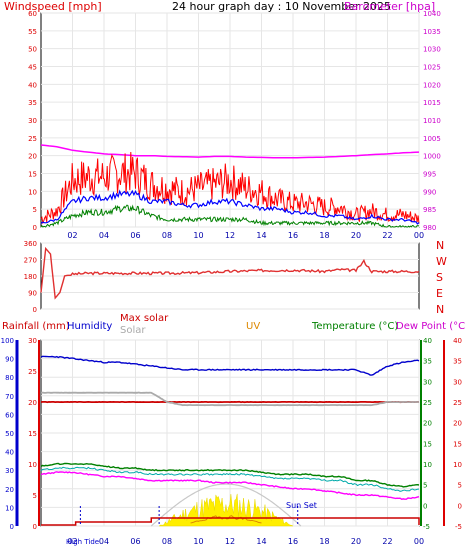 The height and width of the screenshot is (558, 466). I want to click on humidity-ytick-label: 20, so click(9, 490).